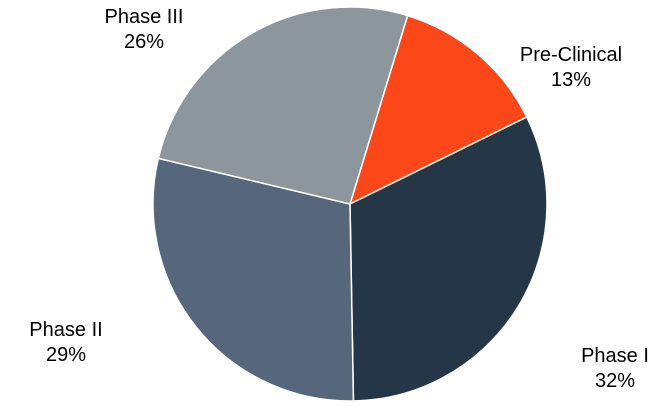  What do you see at coordinates (571, 80) in the screenshot?
I see `slice-percent-pre-clinical: 13%` at bounding box center [571, 80].